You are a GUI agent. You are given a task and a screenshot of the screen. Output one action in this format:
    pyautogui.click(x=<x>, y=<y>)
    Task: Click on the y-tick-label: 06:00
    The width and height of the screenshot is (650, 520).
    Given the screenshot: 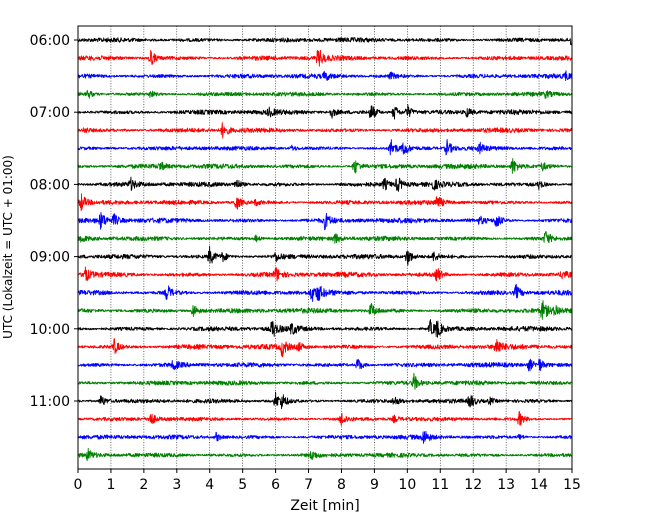 What is the action you would take?
    pyautogui.click(x=50, y=41)
    